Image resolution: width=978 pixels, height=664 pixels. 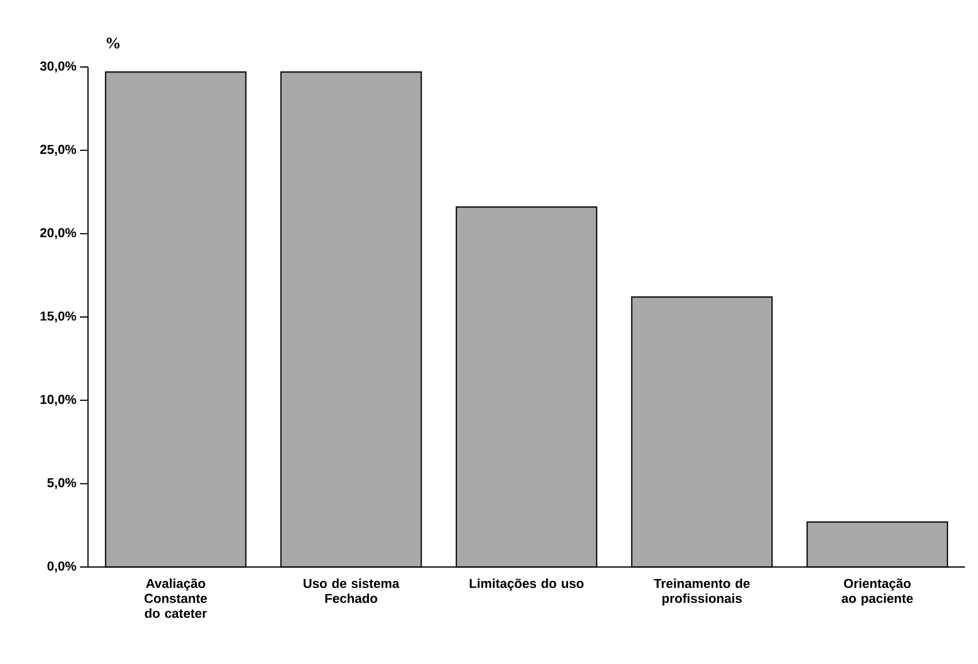 What do you see at coordinates (702, 592) in the screenshot?
I see `x-tick-label: Treinamento de profissionais` at bounding box center [702, 592].